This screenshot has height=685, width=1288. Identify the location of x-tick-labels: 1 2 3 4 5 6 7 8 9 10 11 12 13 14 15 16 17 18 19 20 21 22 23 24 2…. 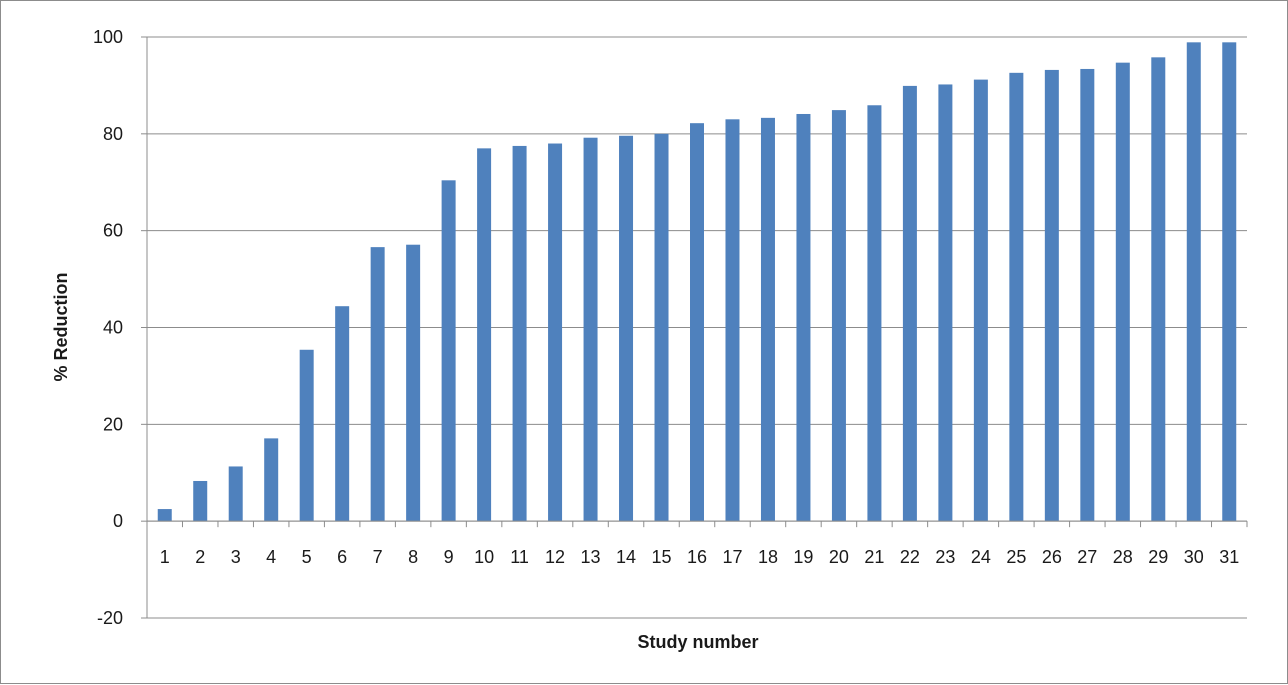
(700, 557).